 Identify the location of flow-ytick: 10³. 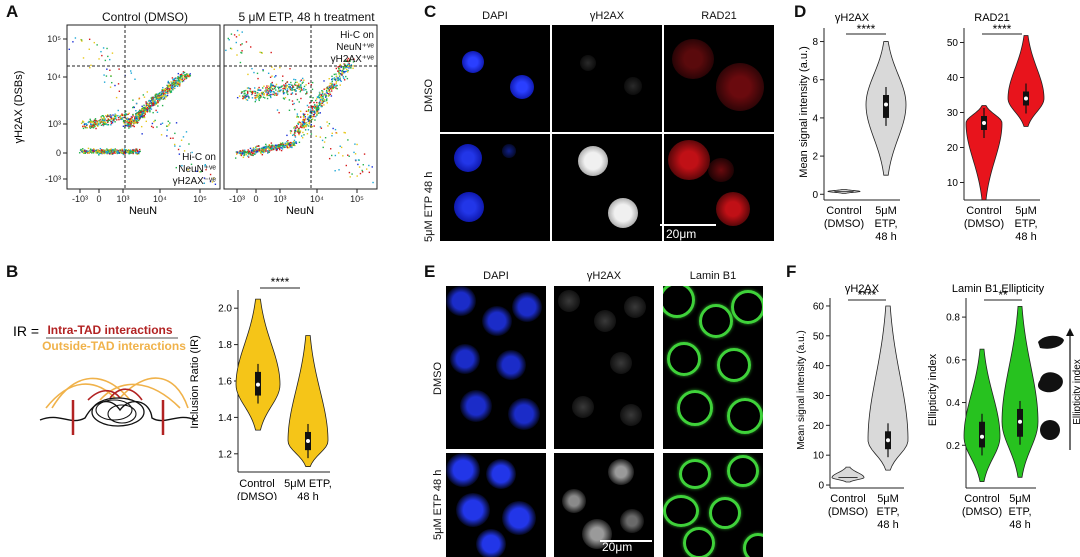
(54, 124).